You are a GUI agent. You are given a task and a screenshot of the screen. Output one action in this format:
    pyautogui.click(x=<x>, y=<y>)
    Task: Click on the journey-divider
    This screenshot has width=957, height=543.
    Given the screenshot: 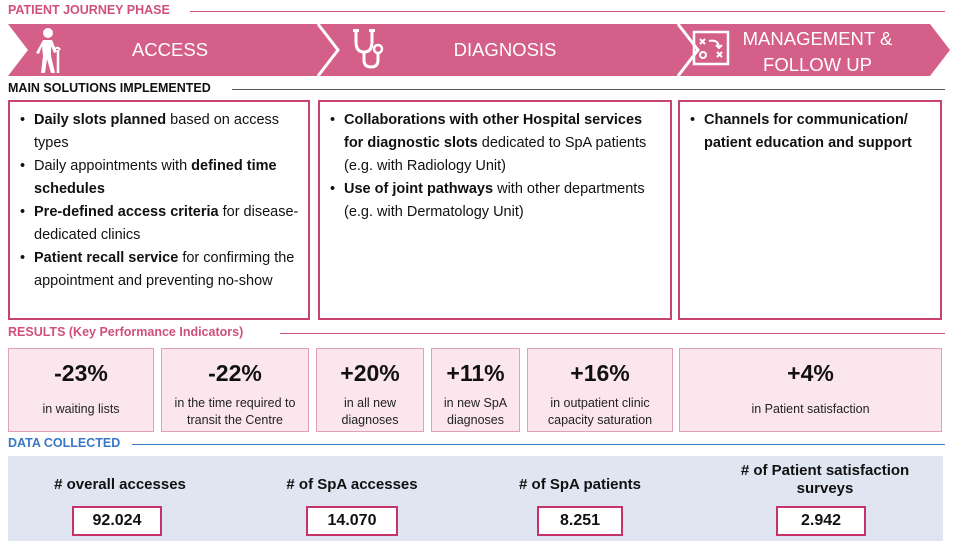 What is the action you would take?
    pyautogui.click(x=567, y=11)
    